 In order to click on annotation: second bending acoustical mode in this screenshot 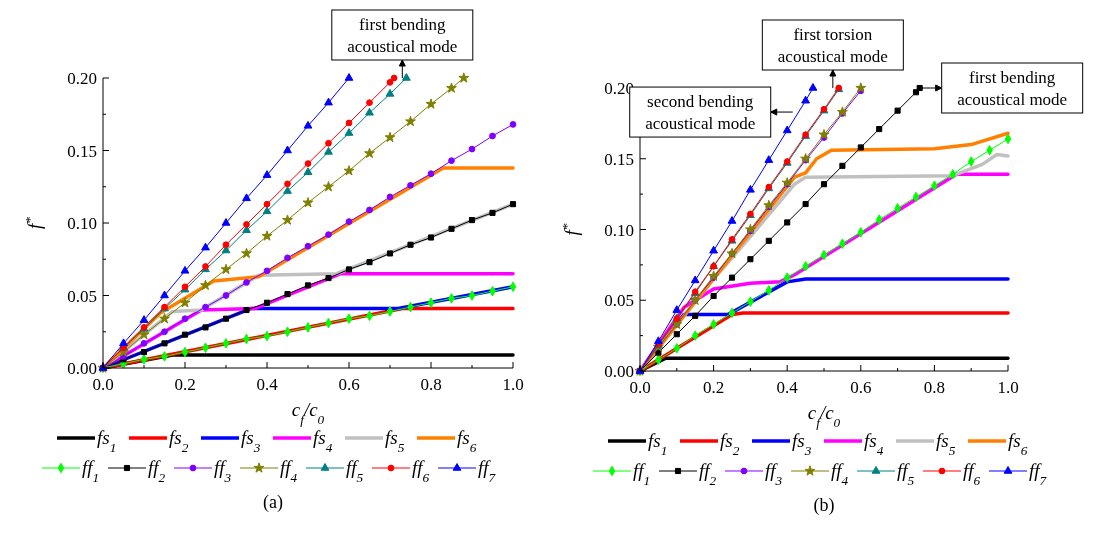, I will do `click(700, 113)`.